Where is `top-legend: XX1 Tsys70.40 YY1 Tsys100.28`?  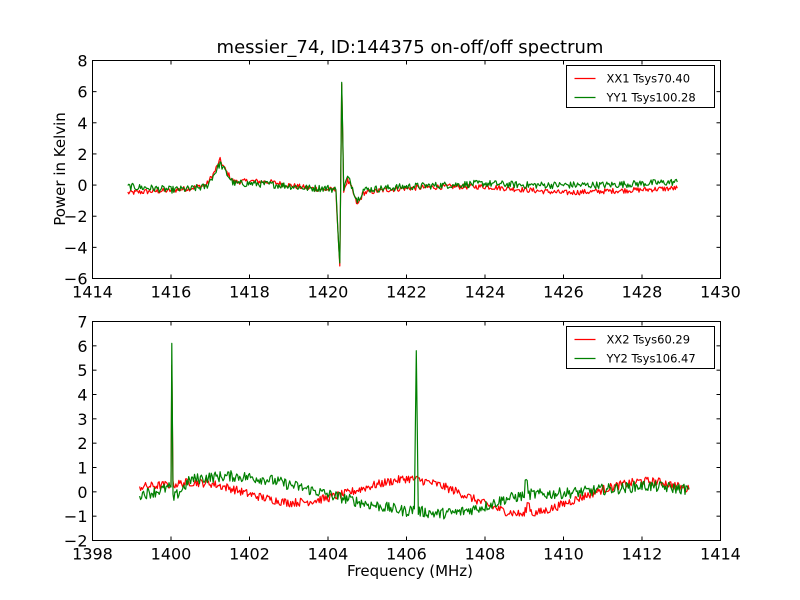 top-legend: XX1 Tsys70.40 YY1 Tsys100.28 is located at coordinates (640, 86).